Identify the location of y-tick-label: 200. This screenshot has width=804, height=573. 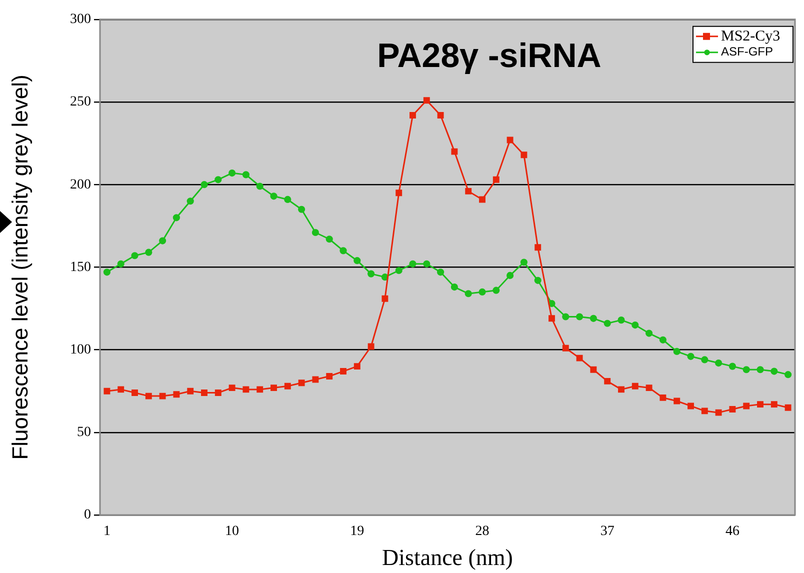
(80, 184).